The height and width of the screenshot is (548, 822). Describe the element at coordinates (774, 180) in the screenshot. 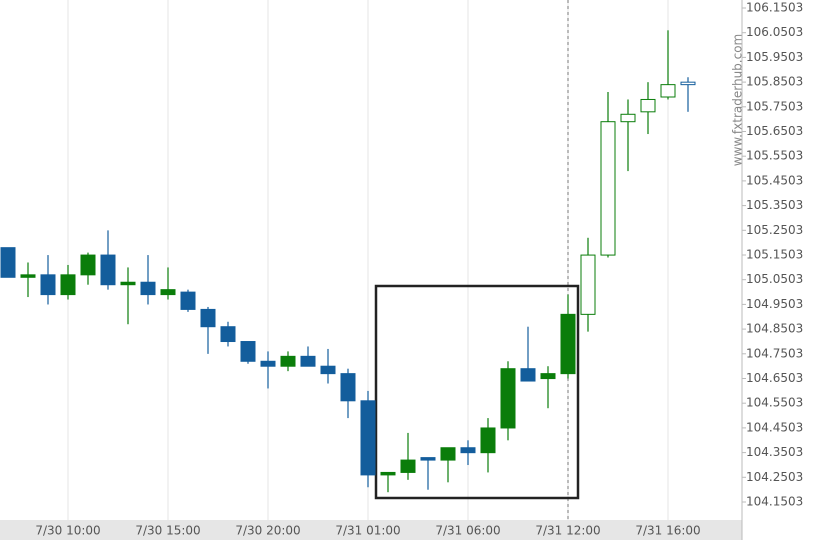

I see `y-tick-label: 105.4503` at that location.